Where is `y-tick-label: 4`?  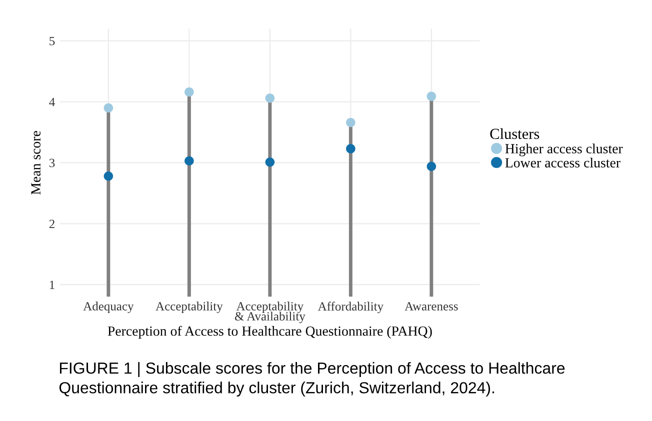 y-tick-label: 4 is located at coordinates (52, 102).